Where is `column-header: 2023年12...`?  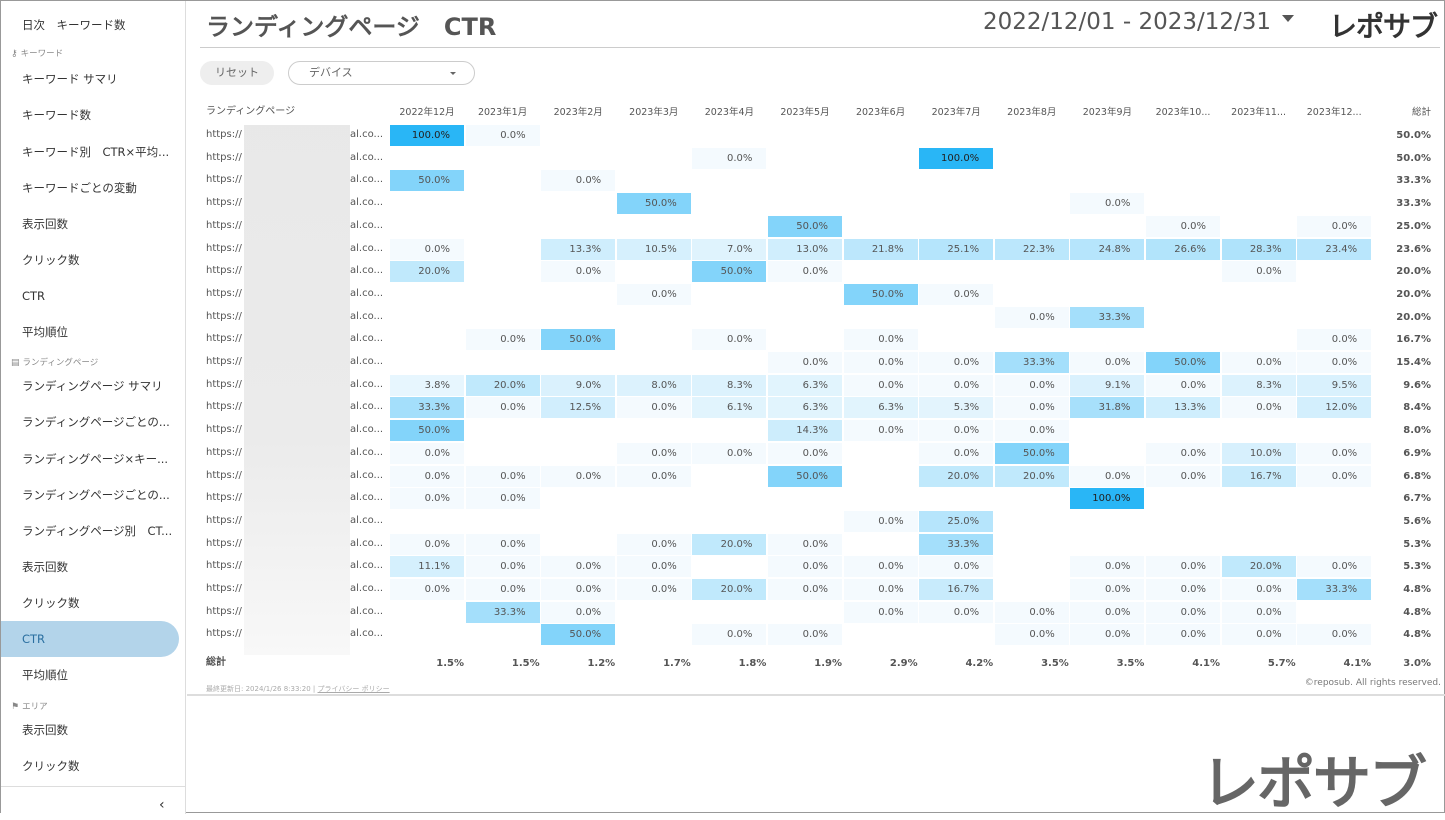
column-header: 2023年12... is located at coordinates (1334, 112).